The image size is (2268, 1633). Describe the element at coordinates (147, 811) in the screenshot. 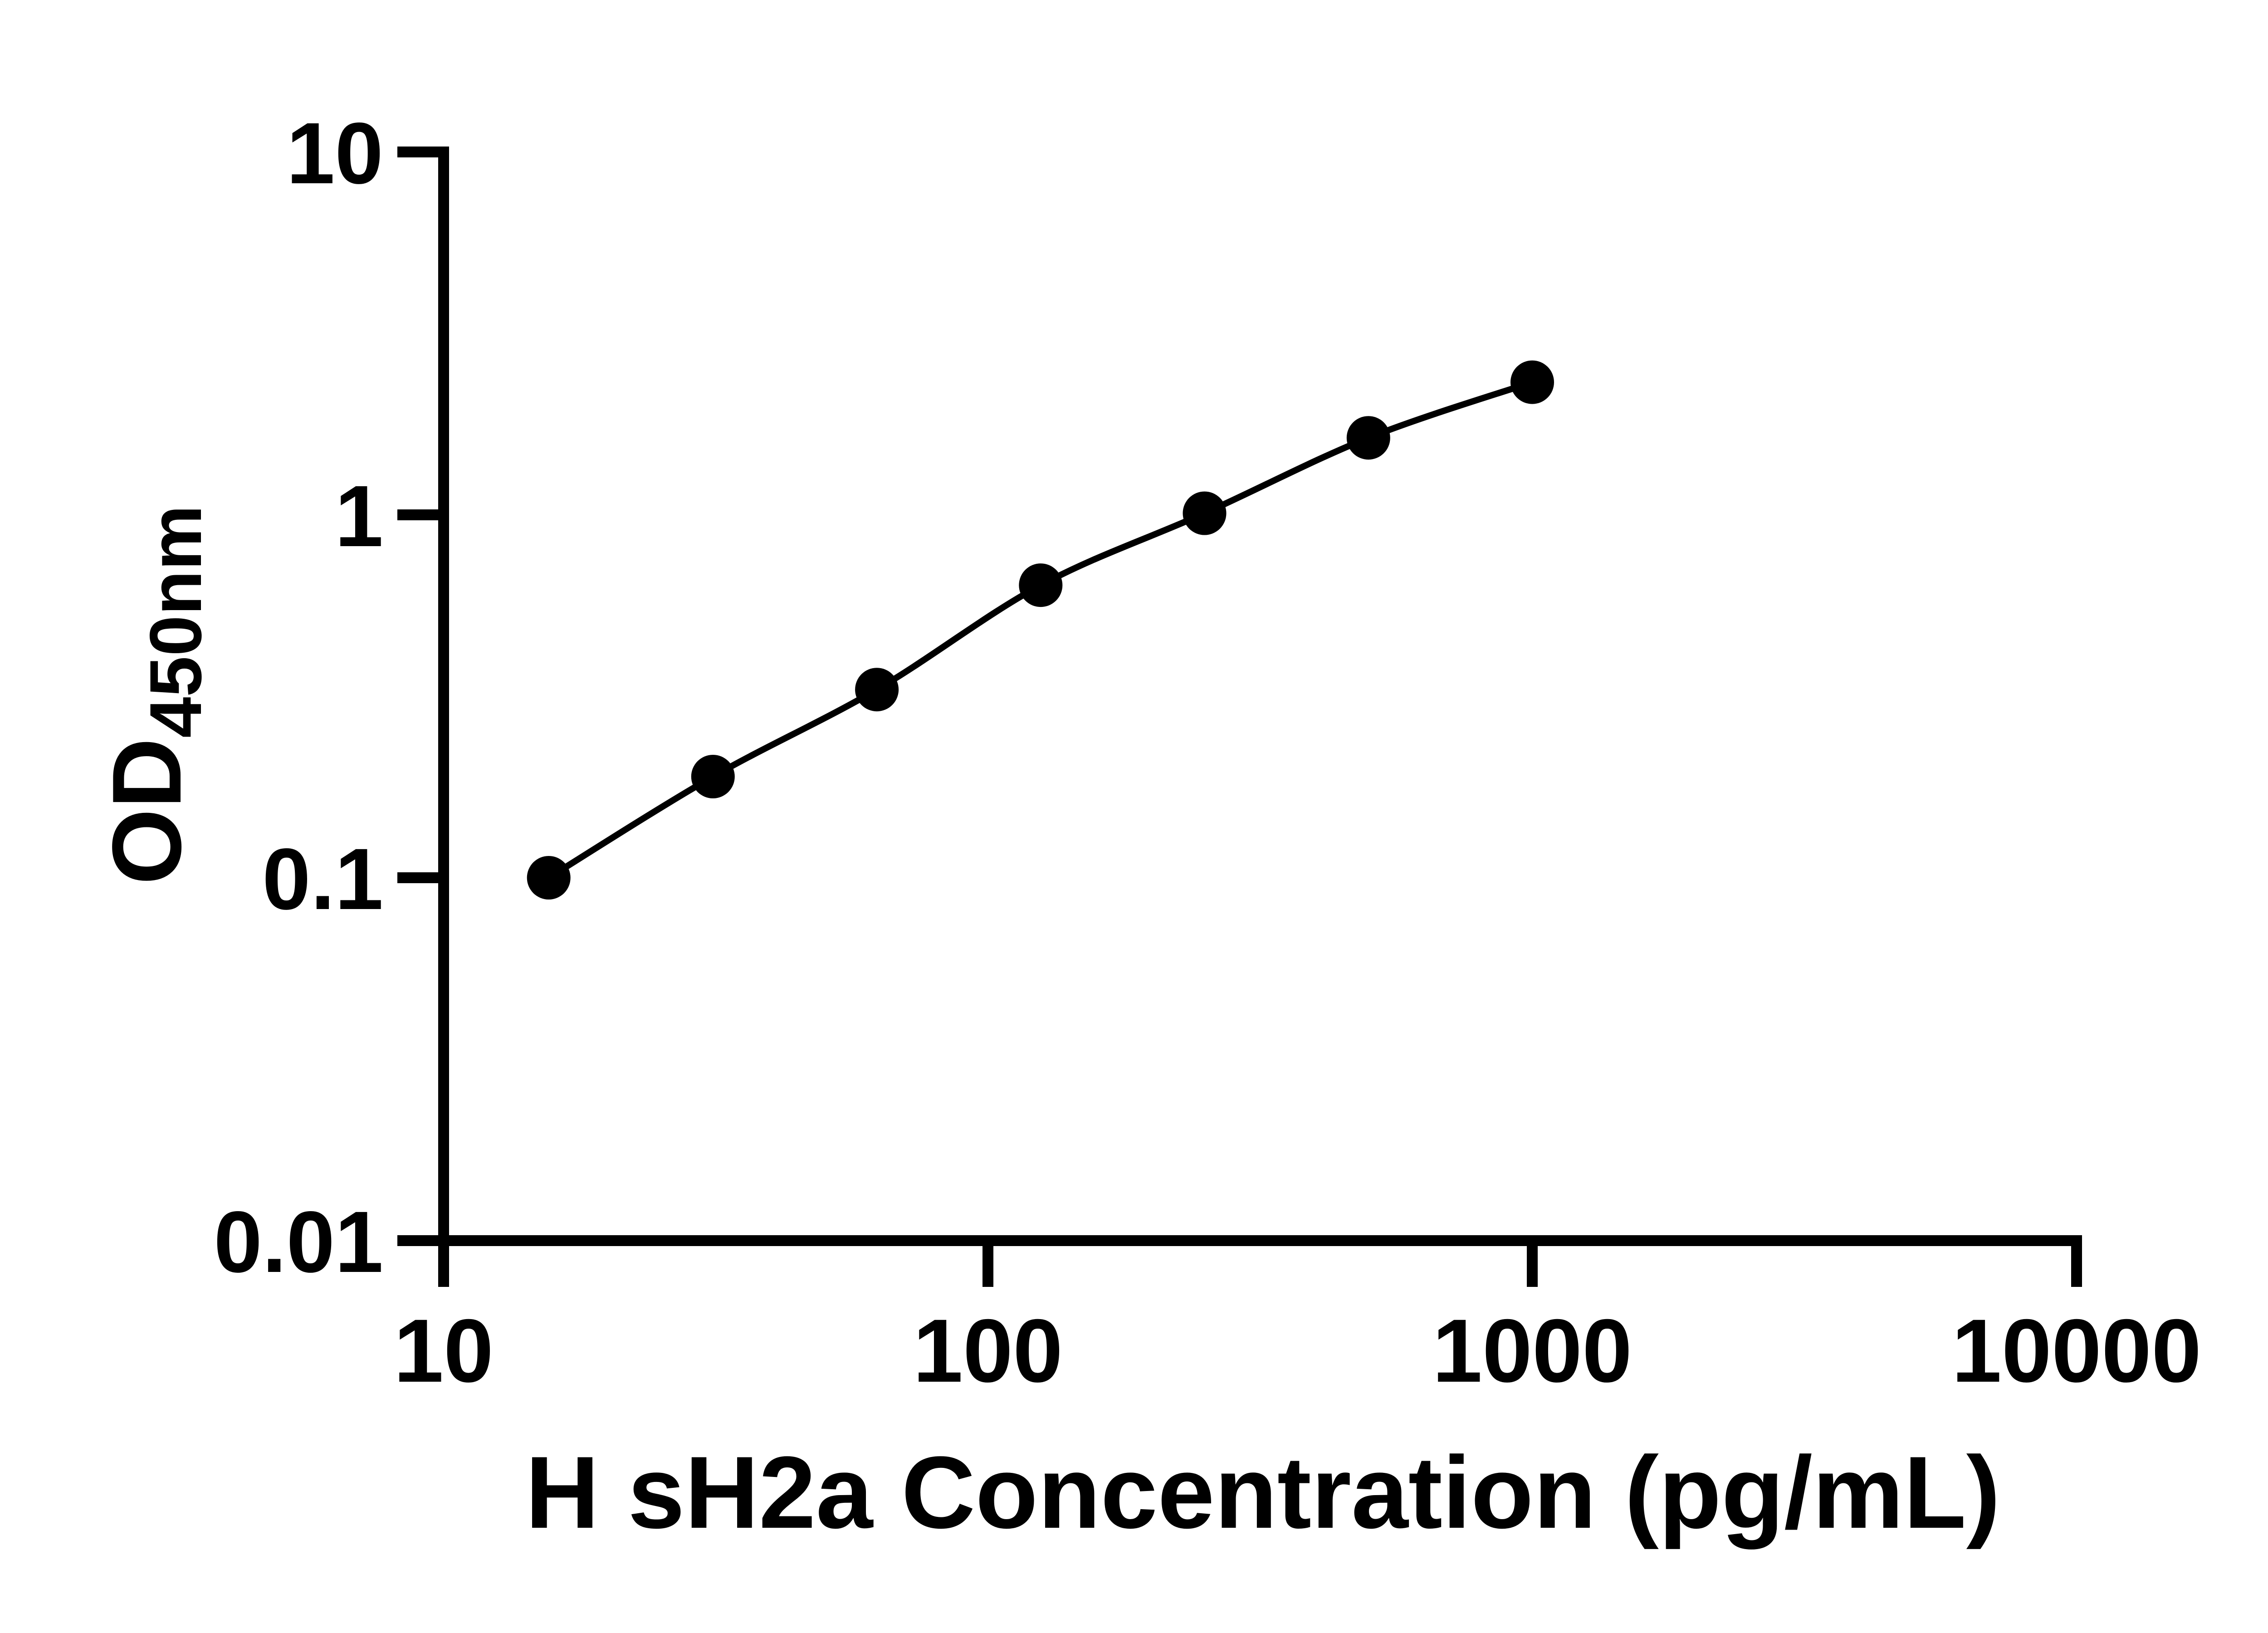

I see `y-axis-title-main: OD` at that location.